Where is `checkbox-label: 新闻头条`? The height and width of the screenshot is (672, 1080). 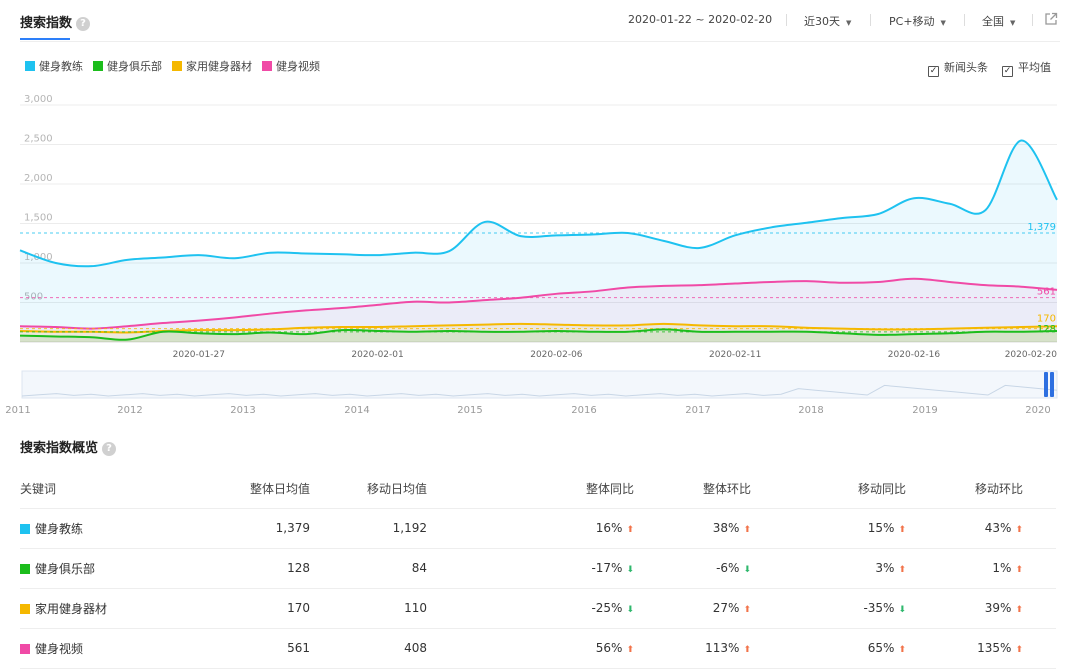
checkbox-label: 新闻头条 is located at coordinates (966, 67).